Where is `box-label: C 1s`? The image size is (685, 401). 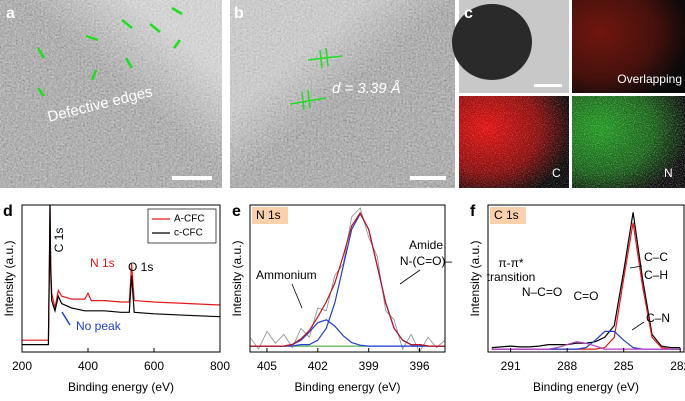 box-label: C 1s is located at coordinates (506, 215).